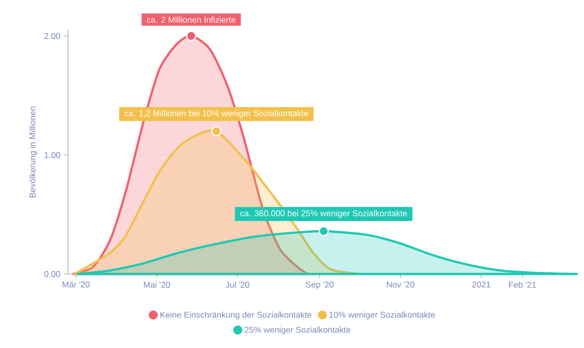 Image resolution: width=584 pixels, height=348 pixels. I want to click on y-tick-label: 0.00, so click(52, 274).